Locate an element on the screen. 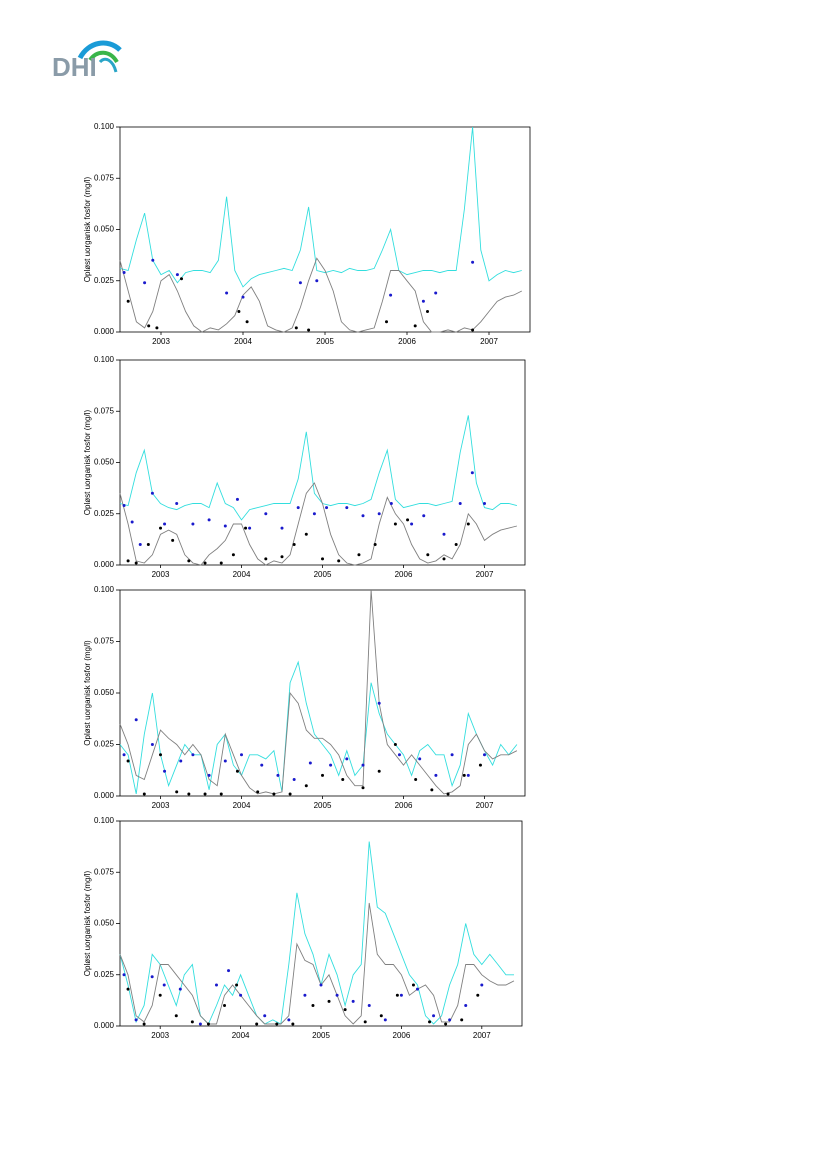 This screenshot has width=827, height=1169. x-tick-label: 2003 is located at coordinates (161, 805).